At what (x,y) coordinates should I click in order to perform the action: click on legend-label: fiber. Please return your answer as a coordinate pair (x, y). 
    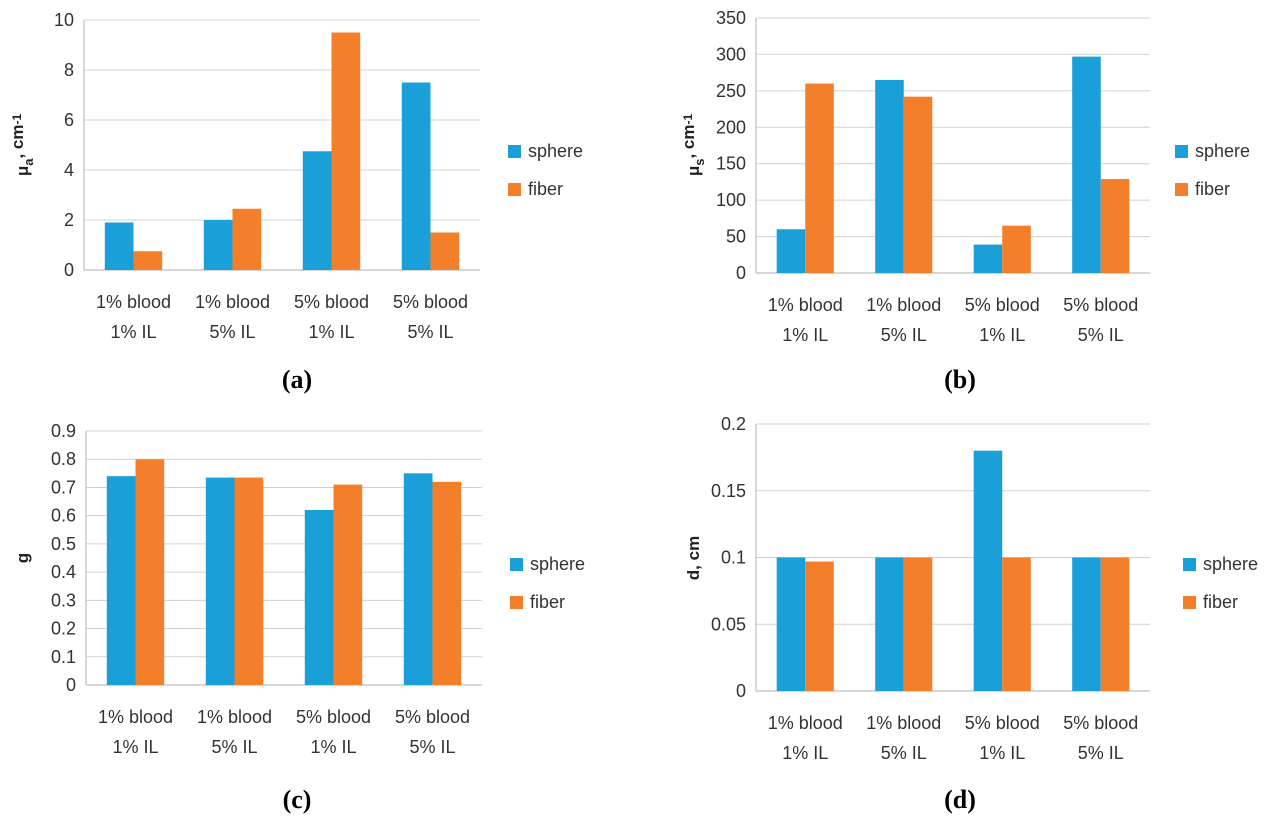
    Looking at the image, I should click on (545, 189).